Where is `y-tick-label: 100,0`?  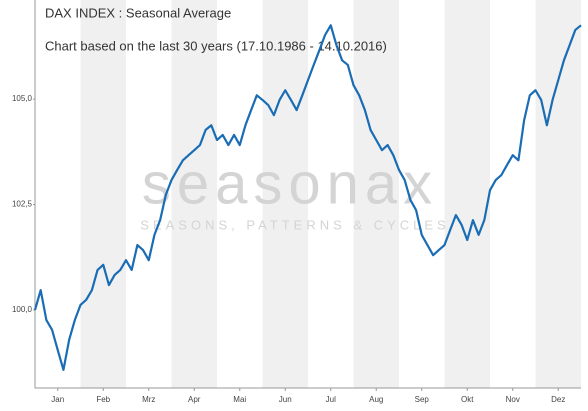 y-tick-label: 100,0 is located at coordinates (22, 309).